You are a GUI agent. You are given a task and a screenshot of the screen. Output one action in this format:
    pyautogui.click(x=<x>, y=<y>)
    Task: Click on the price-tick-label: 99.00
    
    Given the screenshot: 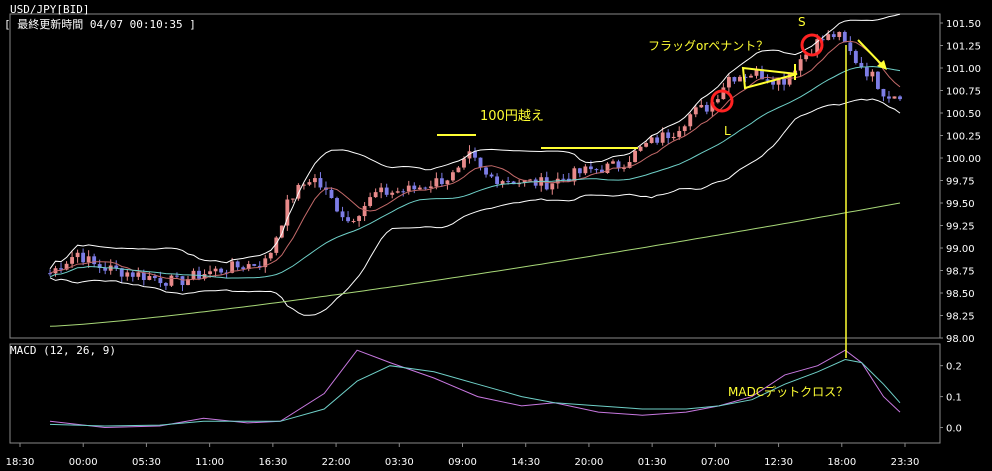 What is the action you would take?
    pyautogui.click(x=960, y=249)
    